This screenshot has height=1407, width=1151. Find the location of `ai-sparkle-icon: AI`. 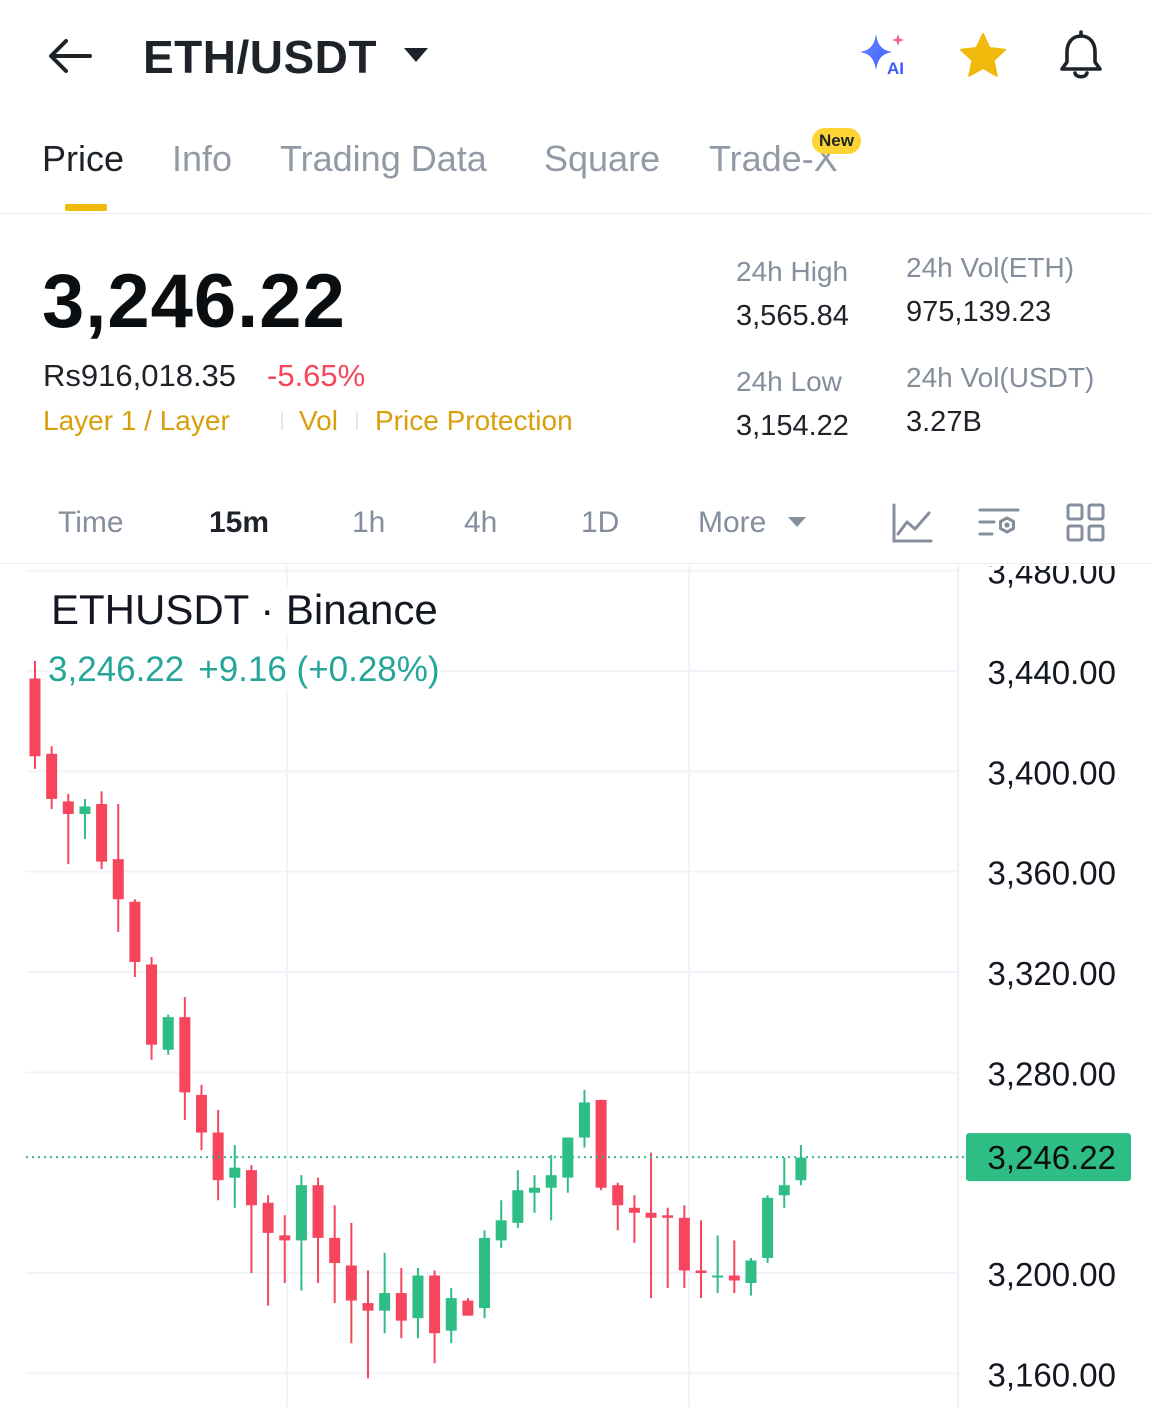

ai-sparkle-icon: AI is located at coordinates (886, 55).